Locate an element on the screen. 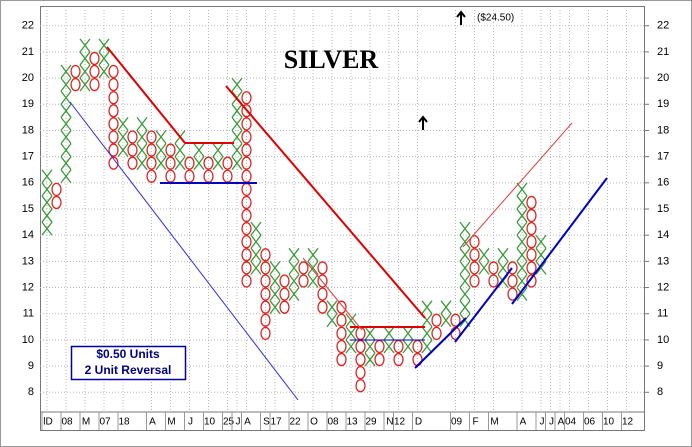 This screenshot has height=447, width=692. annotation: ($24.50) is located at coordinates (495, 18).